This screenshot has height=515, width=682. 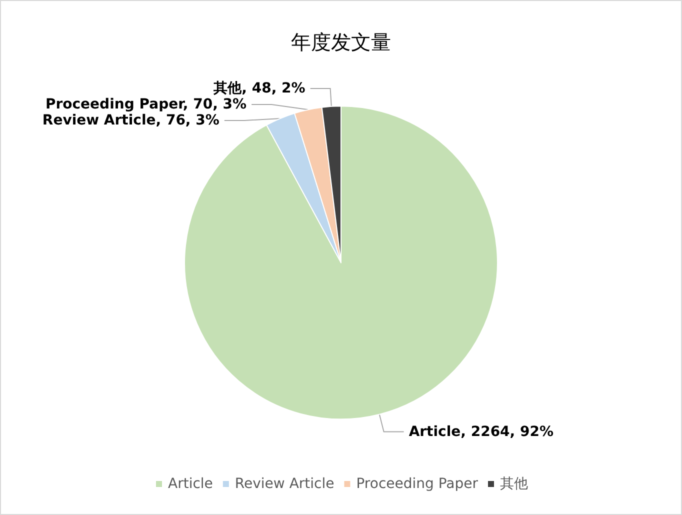 I want to click on data-label: Review Article, 76, 3%, so click(x=131, y=120).